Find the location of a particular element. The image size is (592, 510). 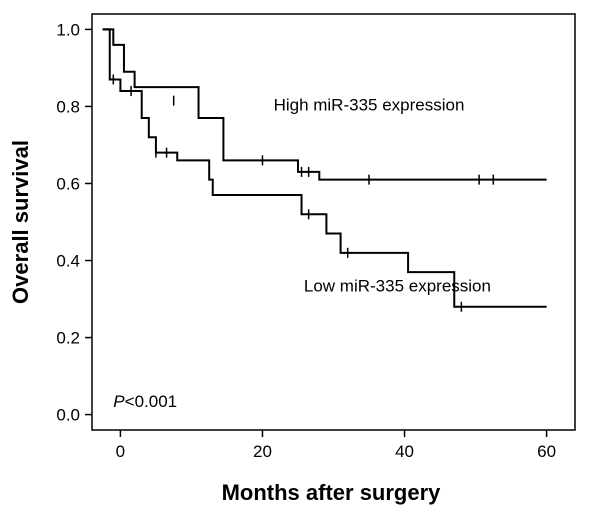

series-annotation: High miR-335 expression is located at coordinates (369, 104).